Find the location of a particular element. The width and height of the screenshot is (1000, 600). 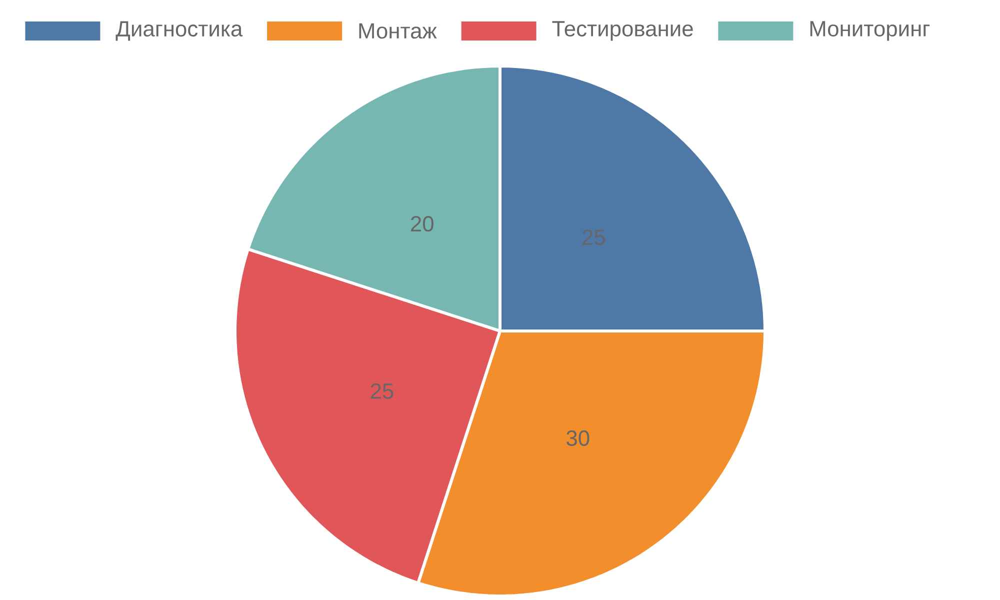

data-label: 20 is located at coordinates (422, 224).